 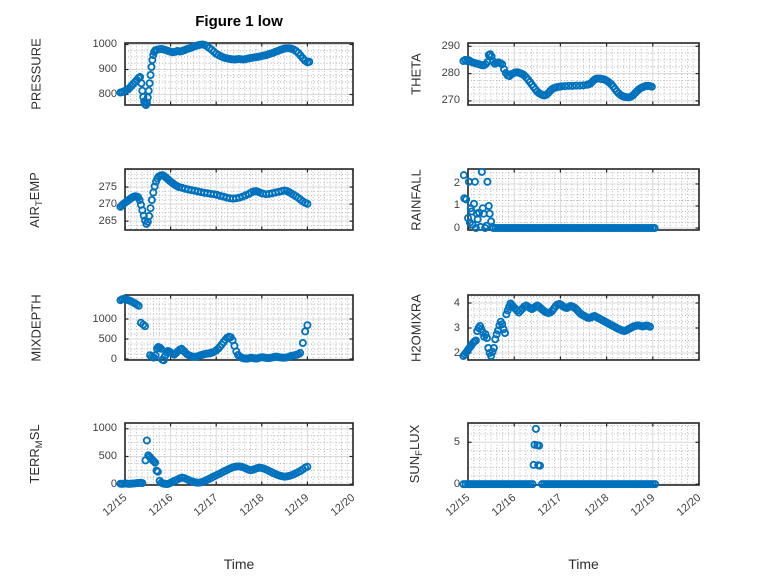 I want to click on y-tick-label: 1, so click(x=456, y=205).